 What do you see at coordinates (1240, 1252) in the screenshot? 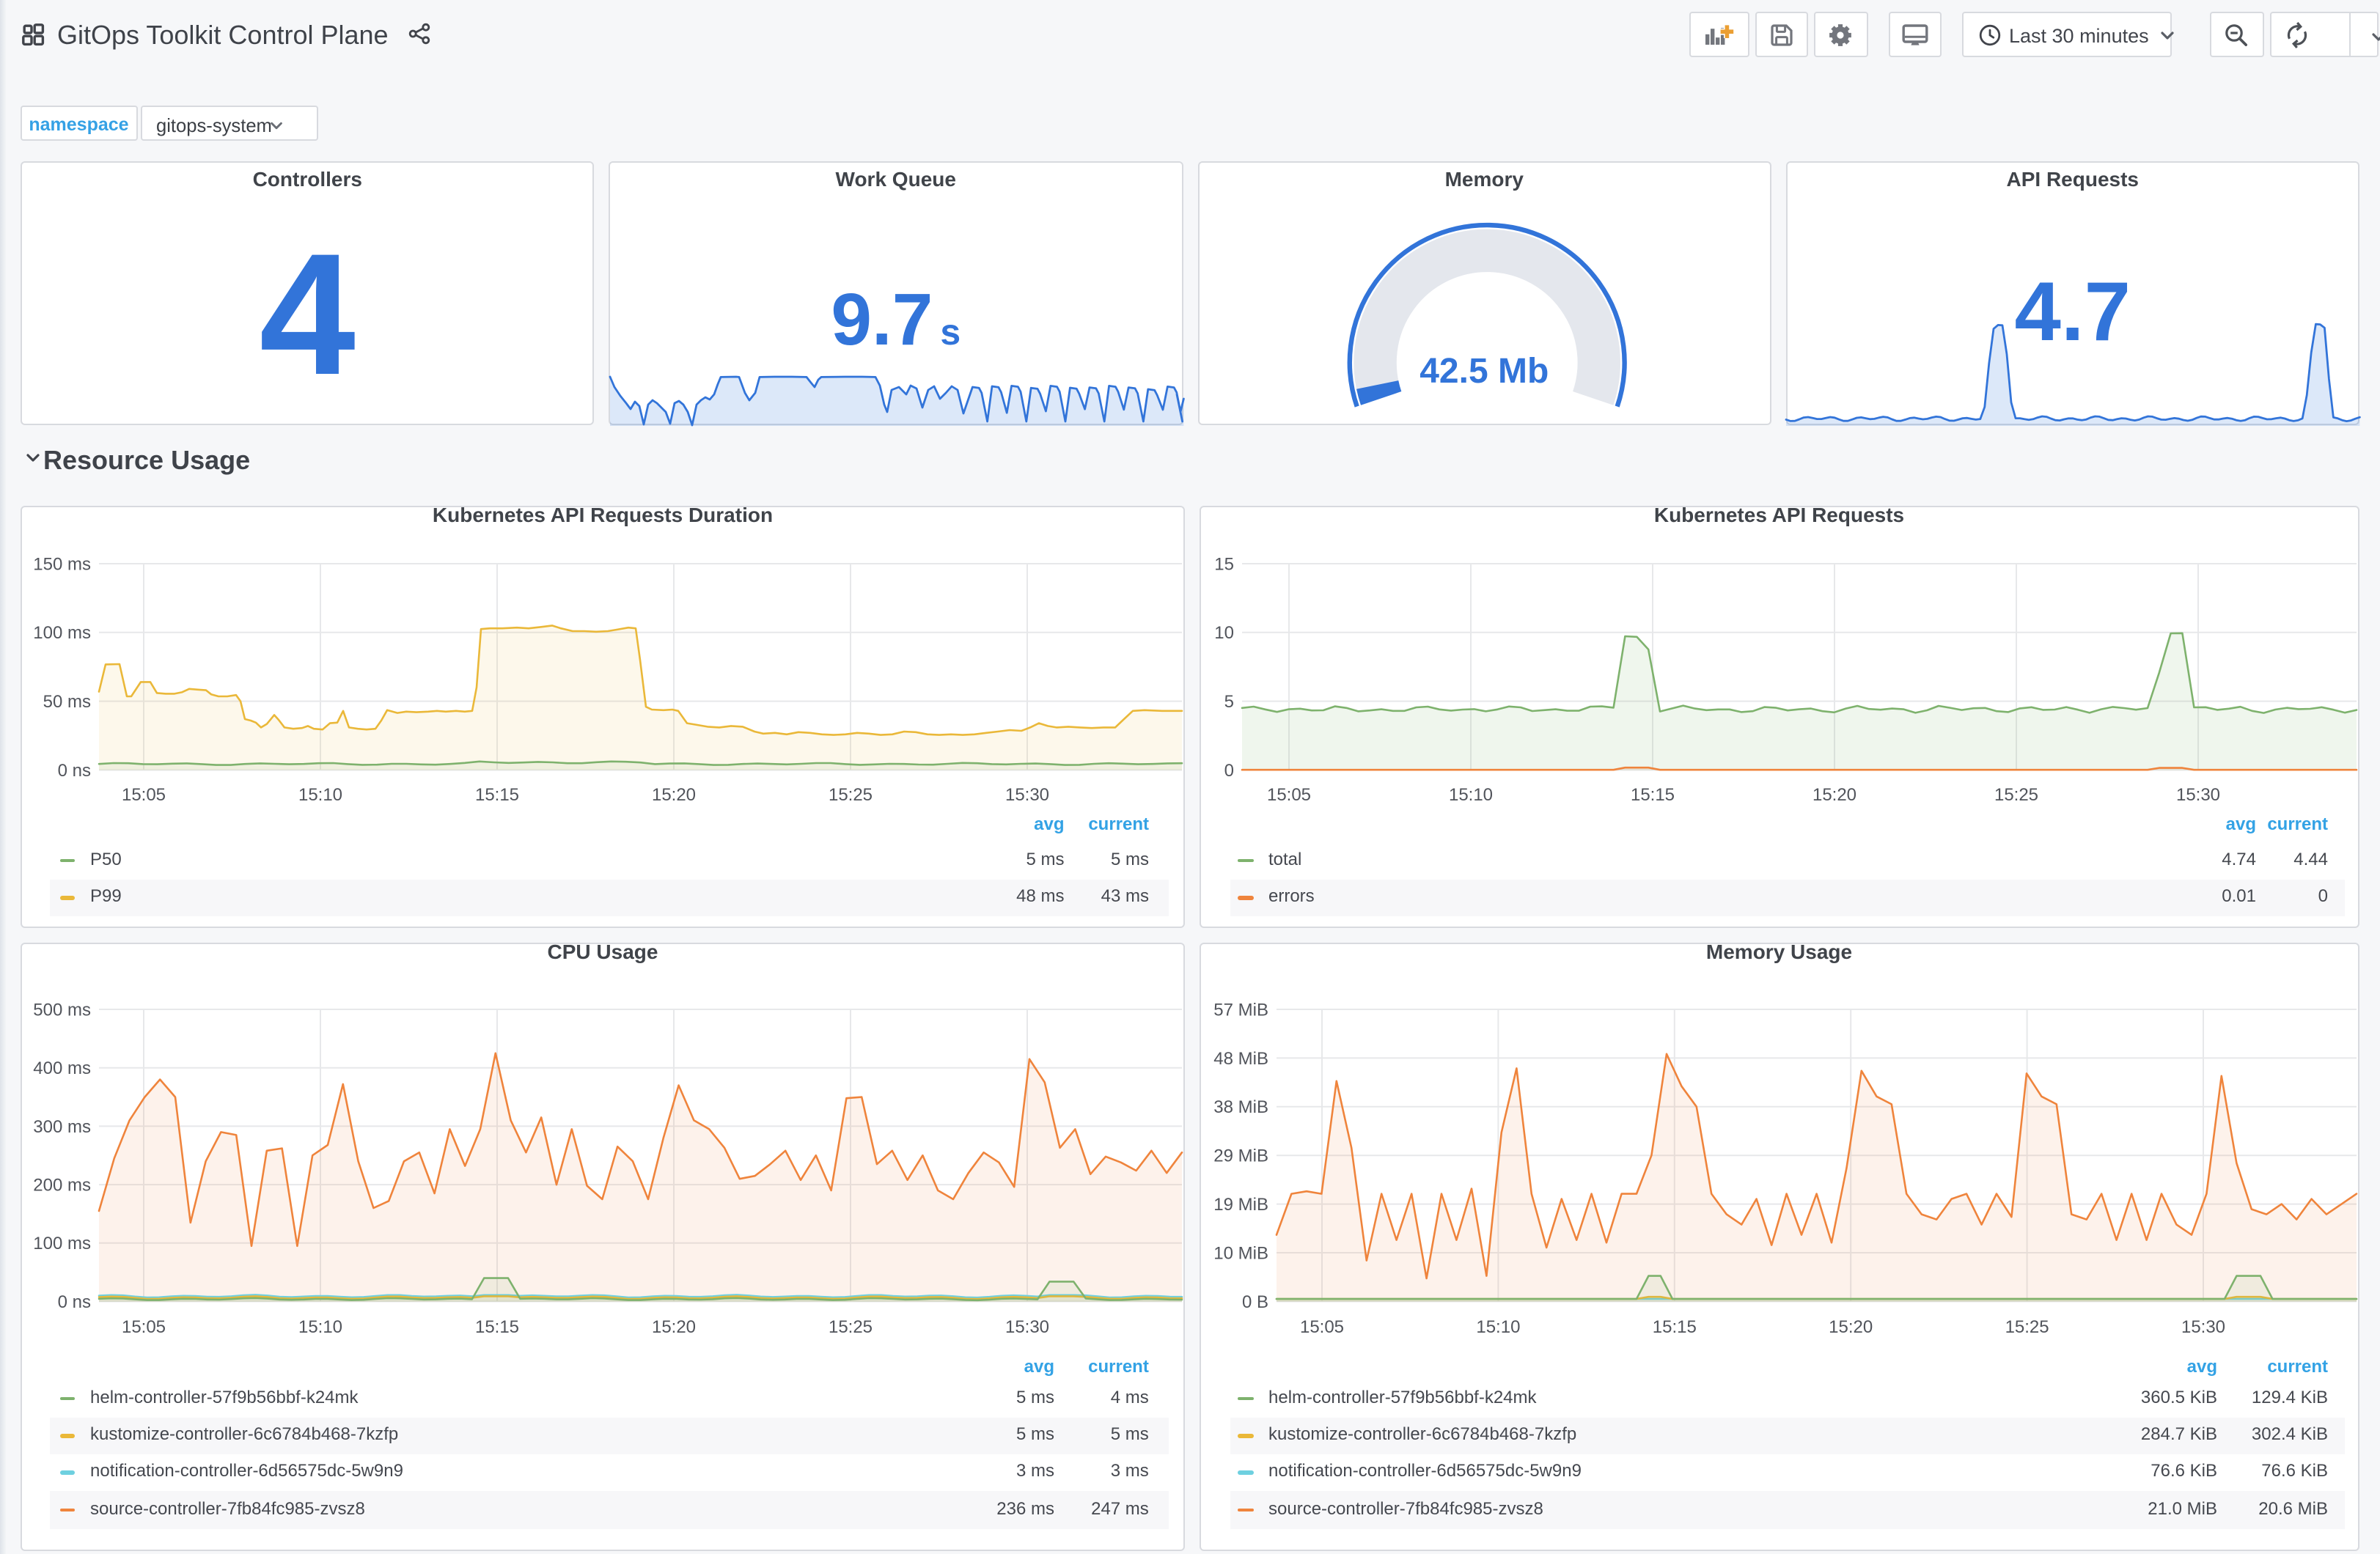
I see `svg-text: 10 MiB` at bounding box center [1240, 1252].